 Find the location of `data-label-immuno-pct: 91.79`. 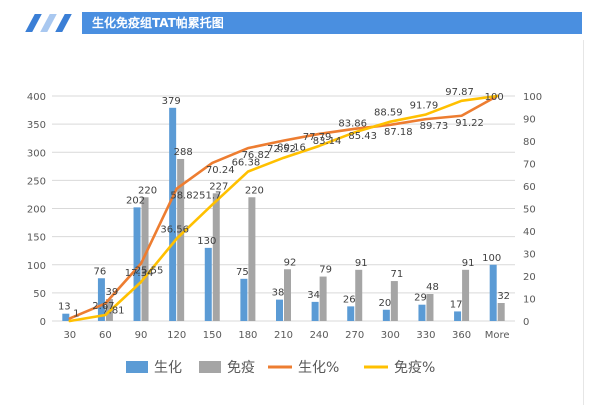

data-label-immuno-pct: 91.79 is located at coordinates (424, 105).